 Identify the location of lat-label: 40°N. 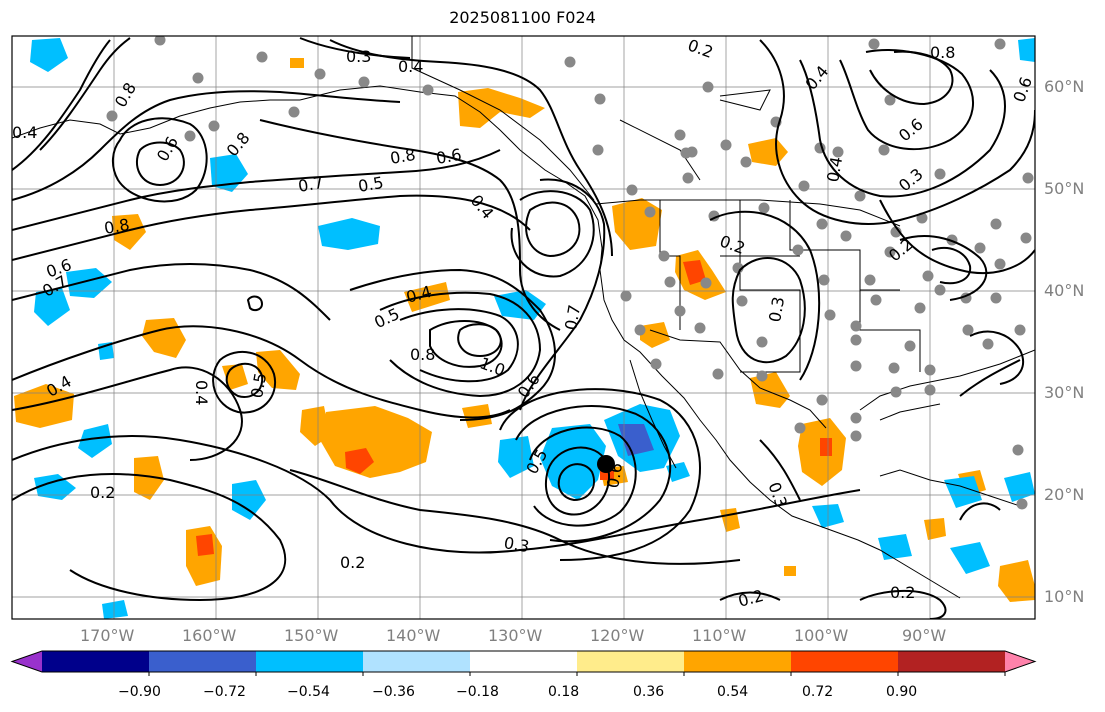
(1064, 290).